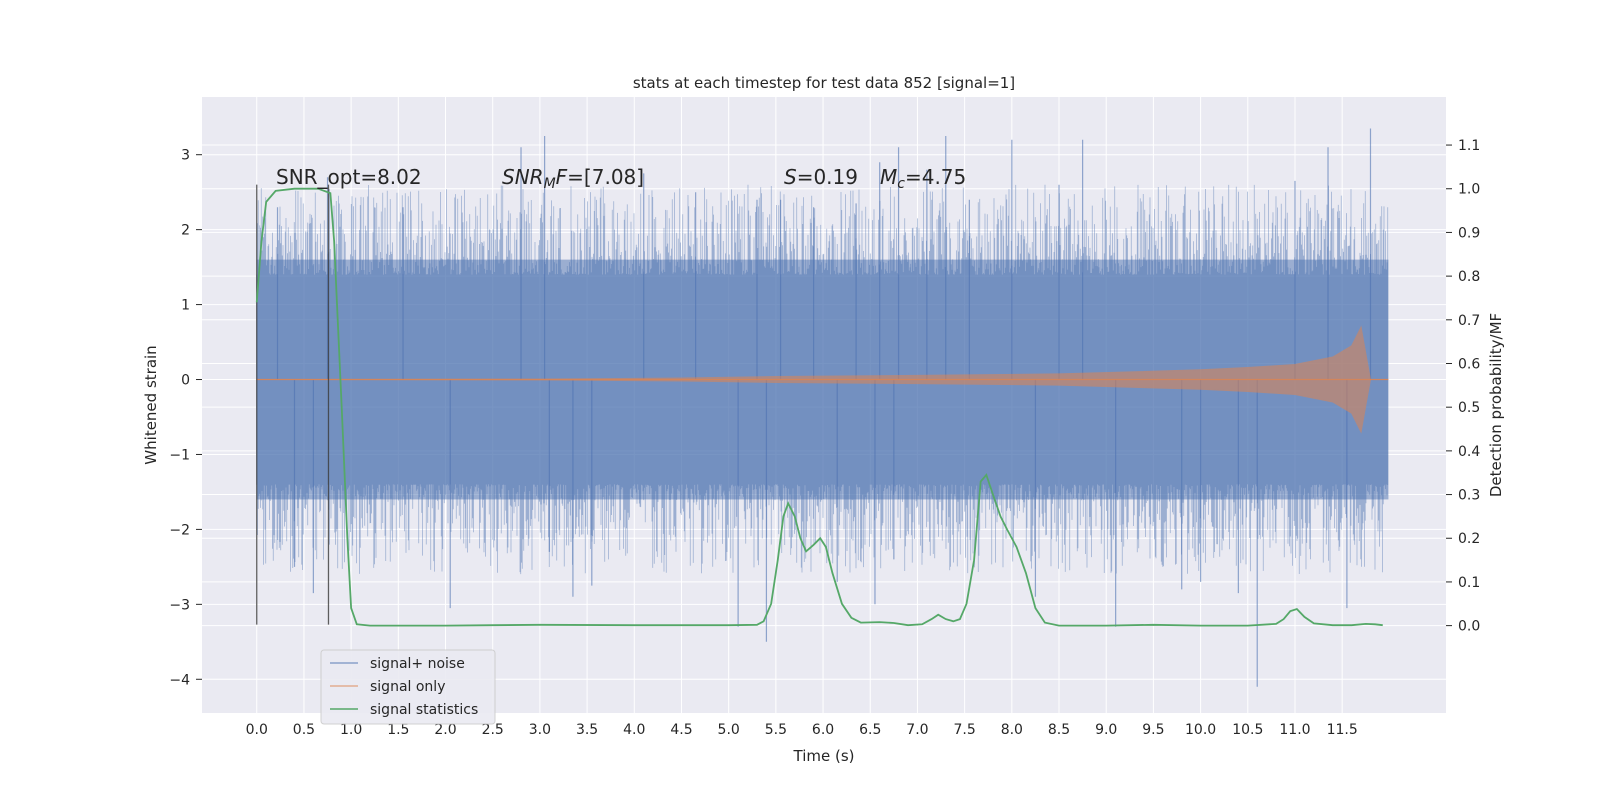 Image resolution: width=1600 pixels, height=800 pixels. Describe the element at coordinates (1463, 386) in the screenshot. I see `y-axis-right-ticks: 0.0 0.1 0.2 0.3 0.4 0.5 0.6 0.7 0.8 0.9 1.0 1.1` at that location.